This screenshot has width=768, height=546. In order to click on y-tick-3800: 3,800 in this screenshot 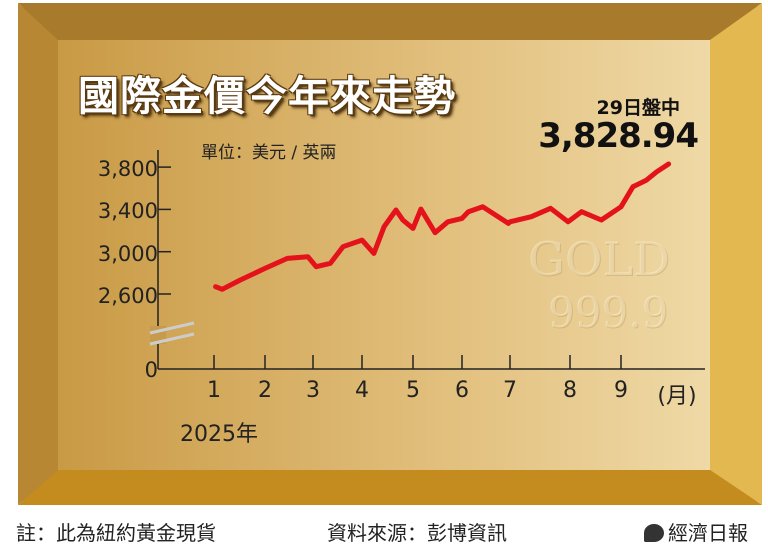, I will do `click(127, 169)`.